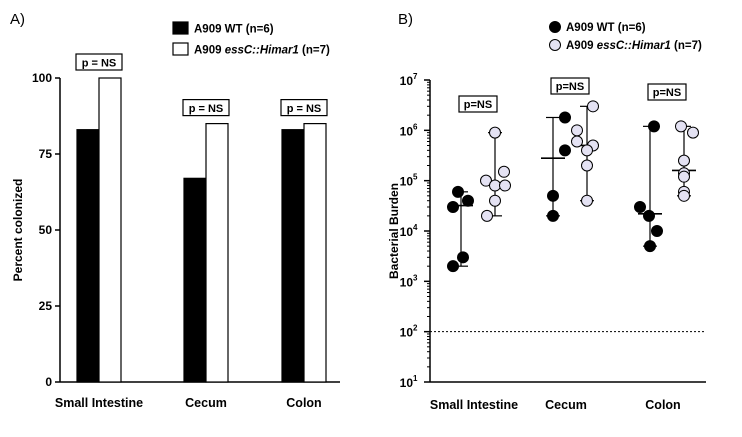 The image size is (742, 437). What do you see at coordinates (46, 230) in the screenshot?
I see `y-tick-label-a: 50` at bounding box center [46, 230].